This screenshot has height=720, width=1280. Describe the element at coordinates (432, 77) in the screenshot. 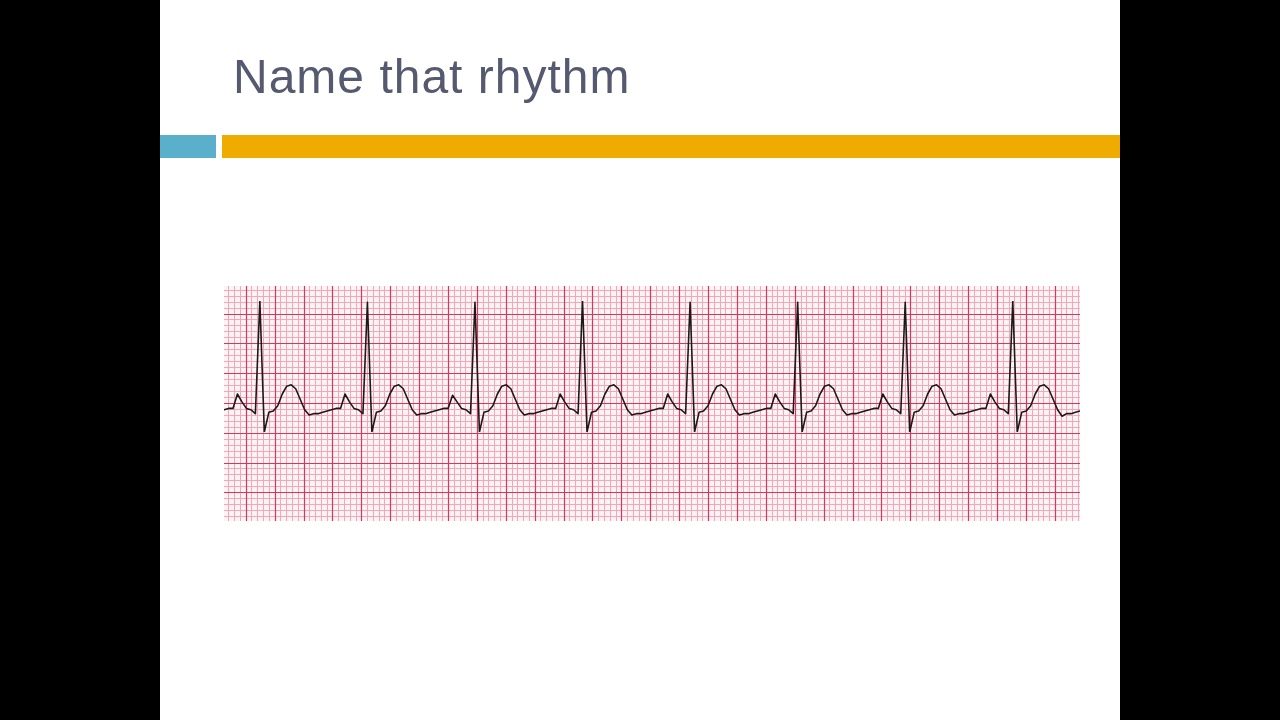

I see `chart-title: Name that rhythm` at that location.